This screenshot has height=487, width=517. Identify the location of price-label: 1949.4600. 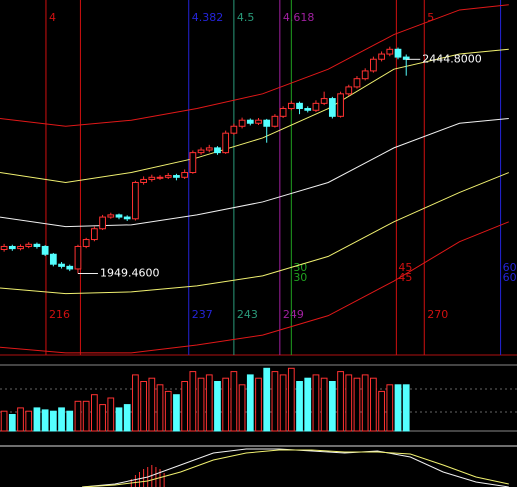
(130, 273).